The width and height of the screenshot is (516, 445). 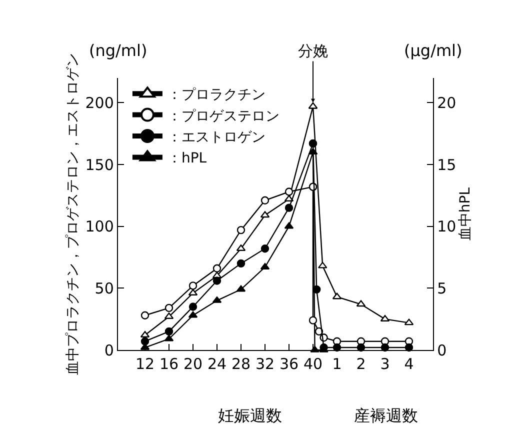 What do you see at coordinates (169, 364) in the screenshot?
I see `x-tick-label: 16` at bounding box center [169, 364].